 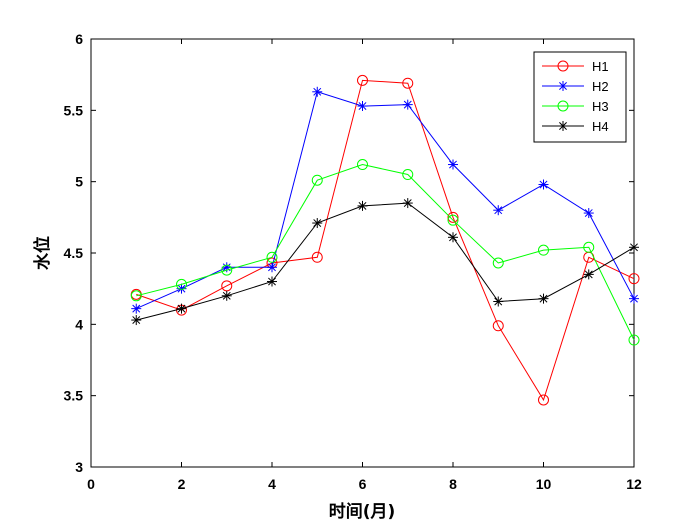 I want to click on legend-label: H2, so click(x=600, y=86).